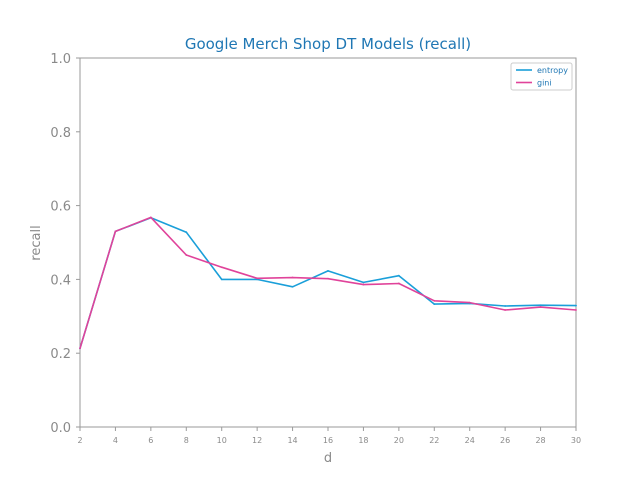 Image resolution: width=640 pixels, height=480 pixels. What do you see at coordinates (470, 440) in the screenshot?
I see `x-tick-label: 24` at bounding box center [470, 440].